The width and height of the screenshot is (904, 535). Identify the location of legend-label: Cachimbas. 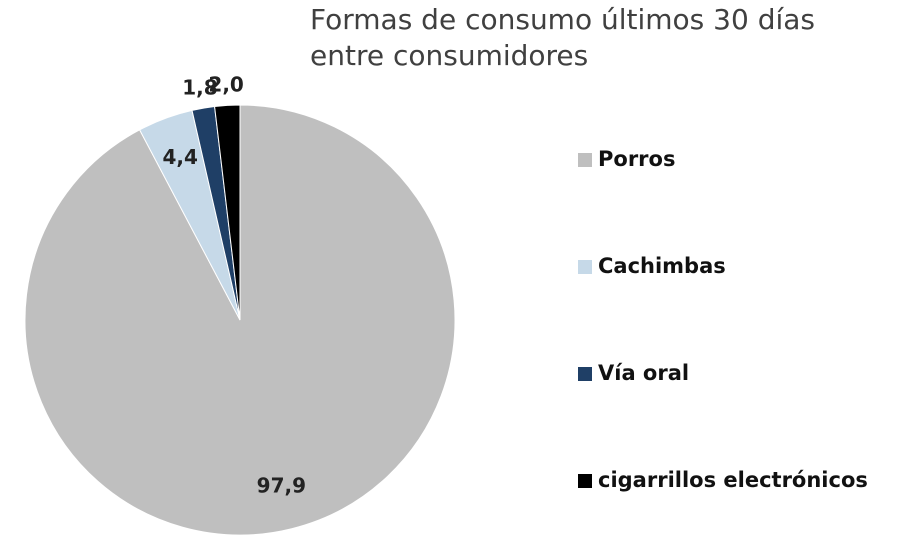
(662, 266).